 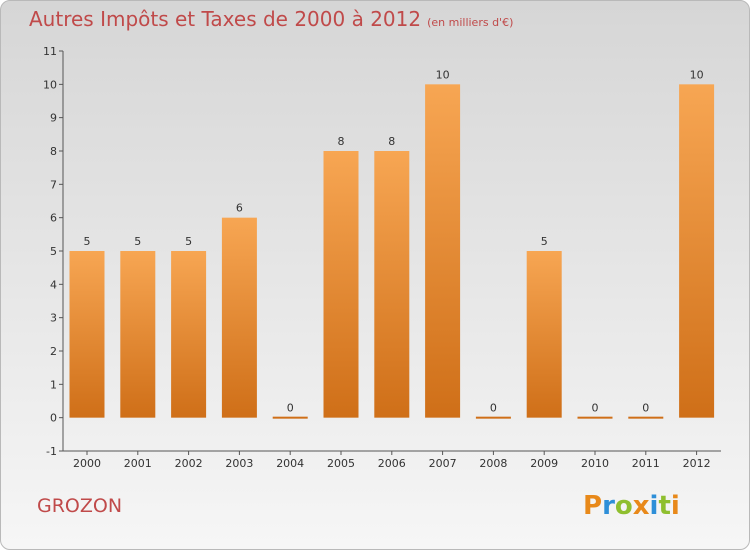 I want to click on bar-2007, so click(x=443, y=251).